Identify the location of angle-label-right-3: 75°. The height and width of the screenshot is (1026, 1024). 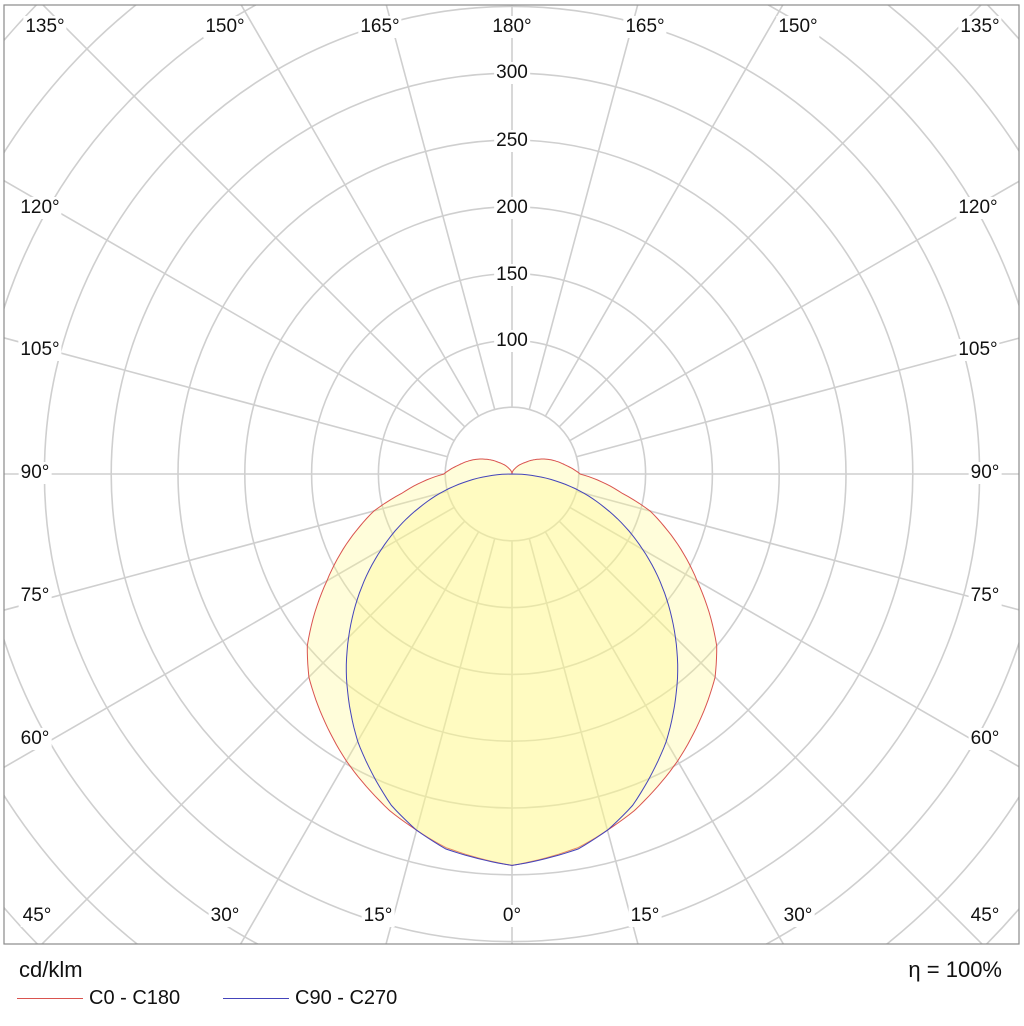
(985, 596).